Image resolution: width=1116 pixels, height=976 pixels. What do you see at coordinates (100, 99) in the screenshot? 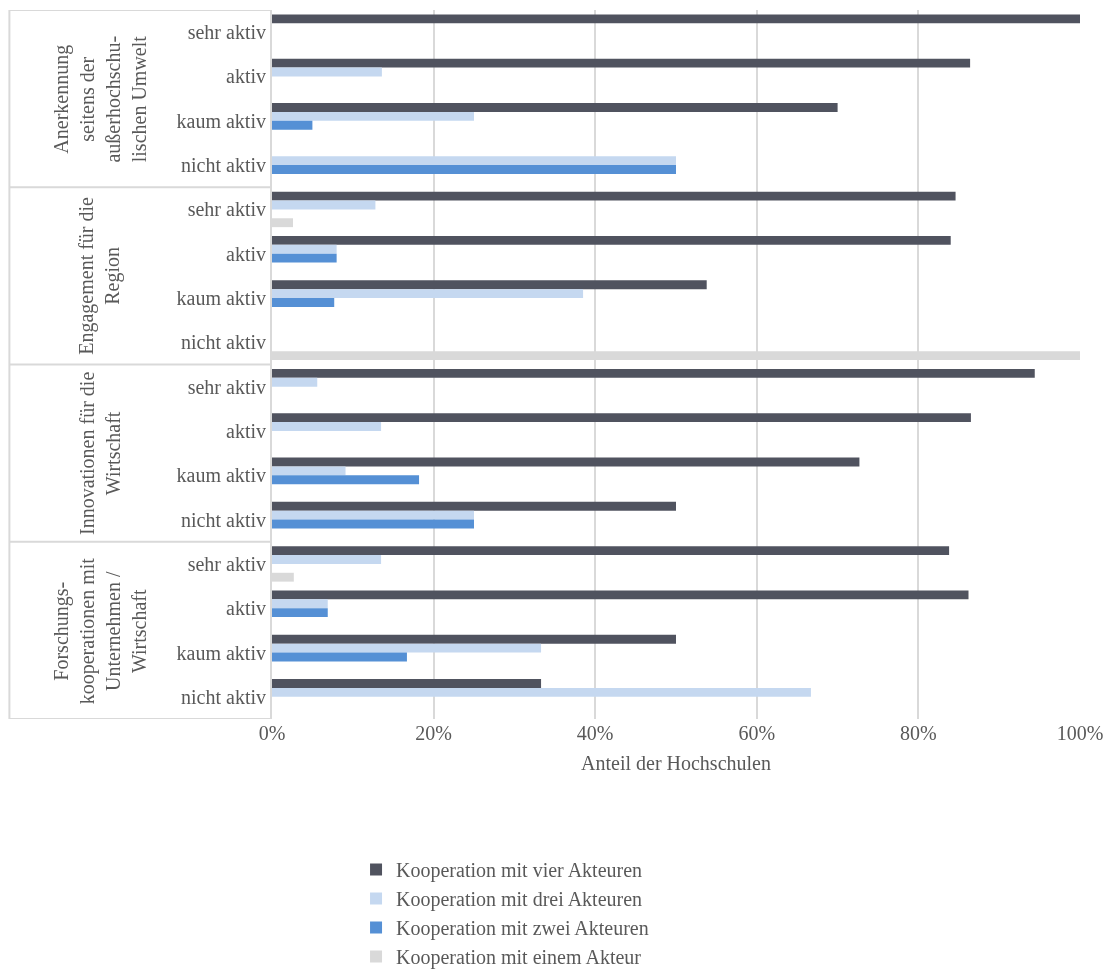
I see `text: Anerkennung seitens der außerhochschu- lischen Umwelt` at bounding box center [100, 99].